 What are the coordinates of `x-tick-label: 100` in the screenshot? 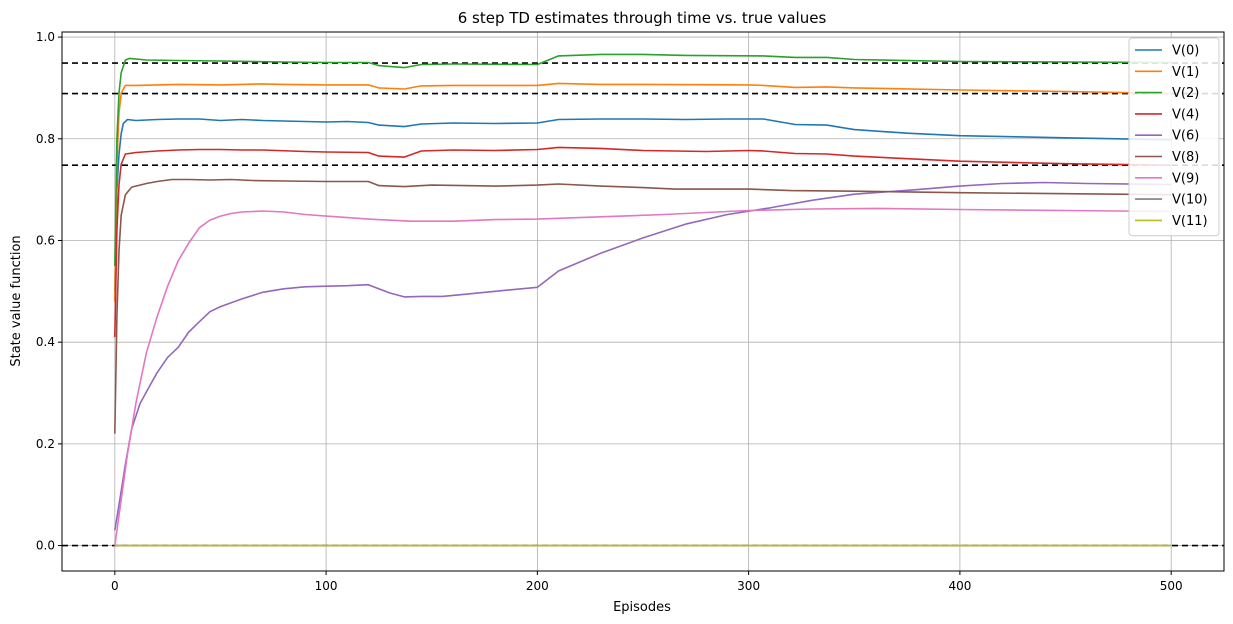 It's located at (326, 586).